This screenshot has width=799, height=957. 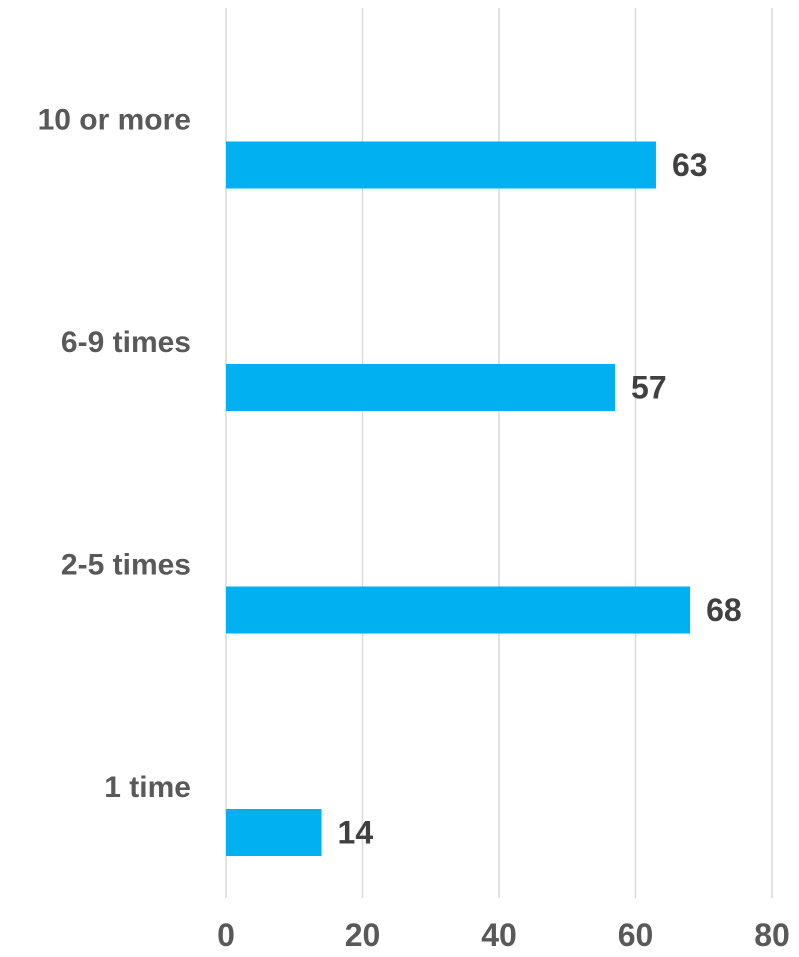 I want to click on x-tick-label-80: 80, so click(x=772, y=935).